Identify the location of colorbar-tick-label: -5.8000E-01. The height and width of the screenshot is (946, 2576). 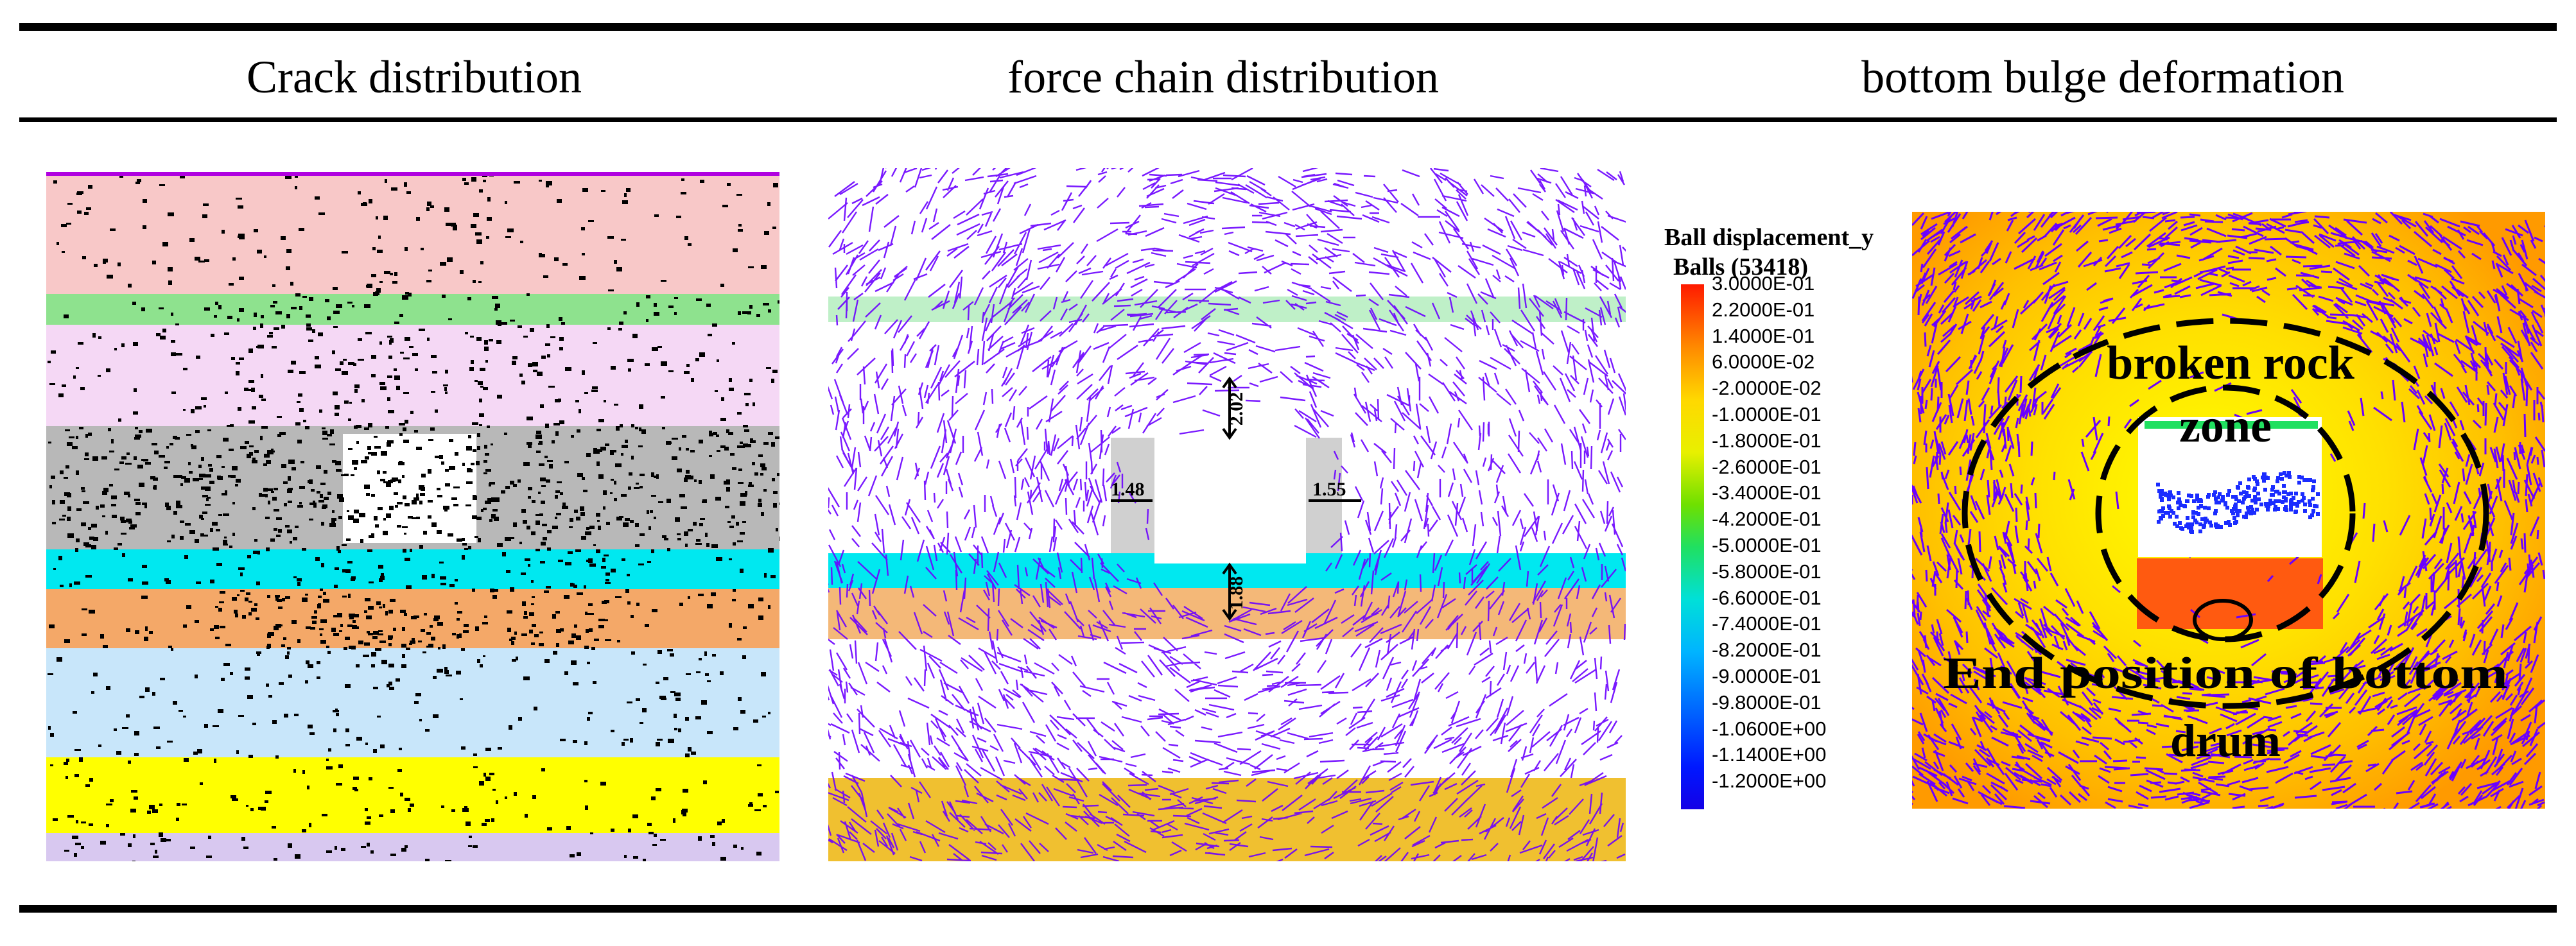
(1767, 571).